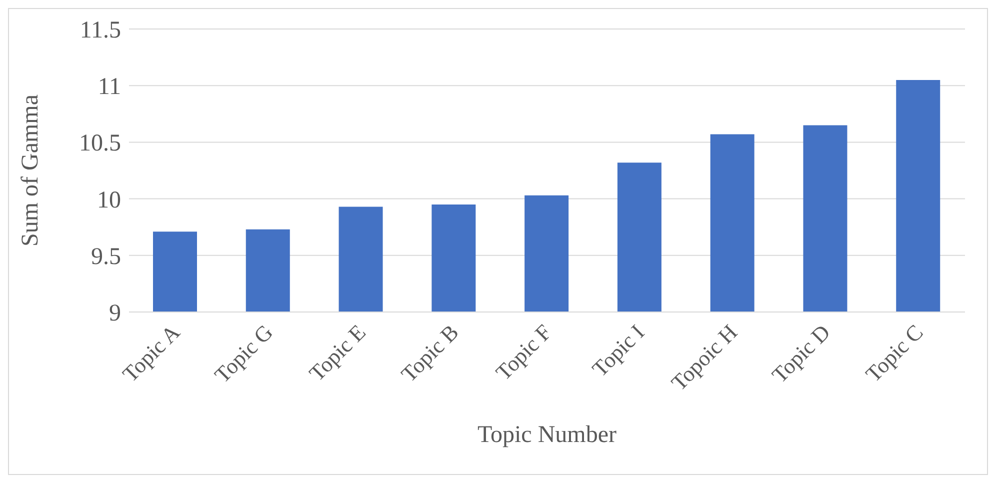  I want to click on x-axis-title: Topic Number, so click(547, 435).